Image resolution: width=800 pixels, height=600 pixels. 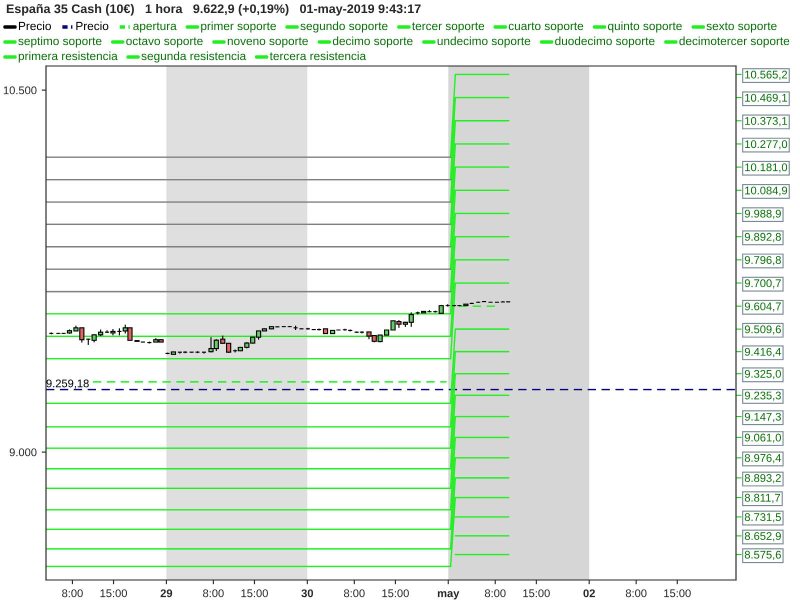 What do you see at coordinates (20, 90) in the screenshot?
I see `y-tick-label: 10.500` at bounding box center [20, 90].